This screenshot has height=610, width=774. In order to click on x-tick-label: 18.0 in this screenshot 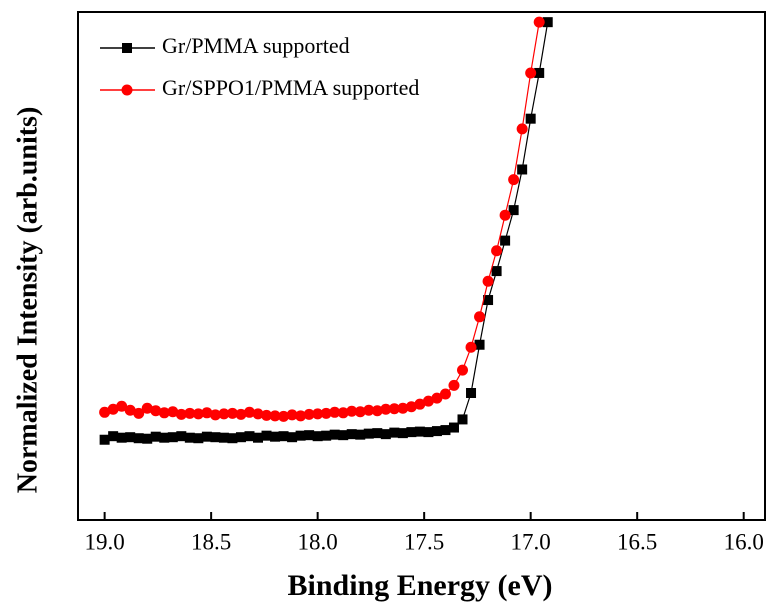, I will do `click(318, 541)`.